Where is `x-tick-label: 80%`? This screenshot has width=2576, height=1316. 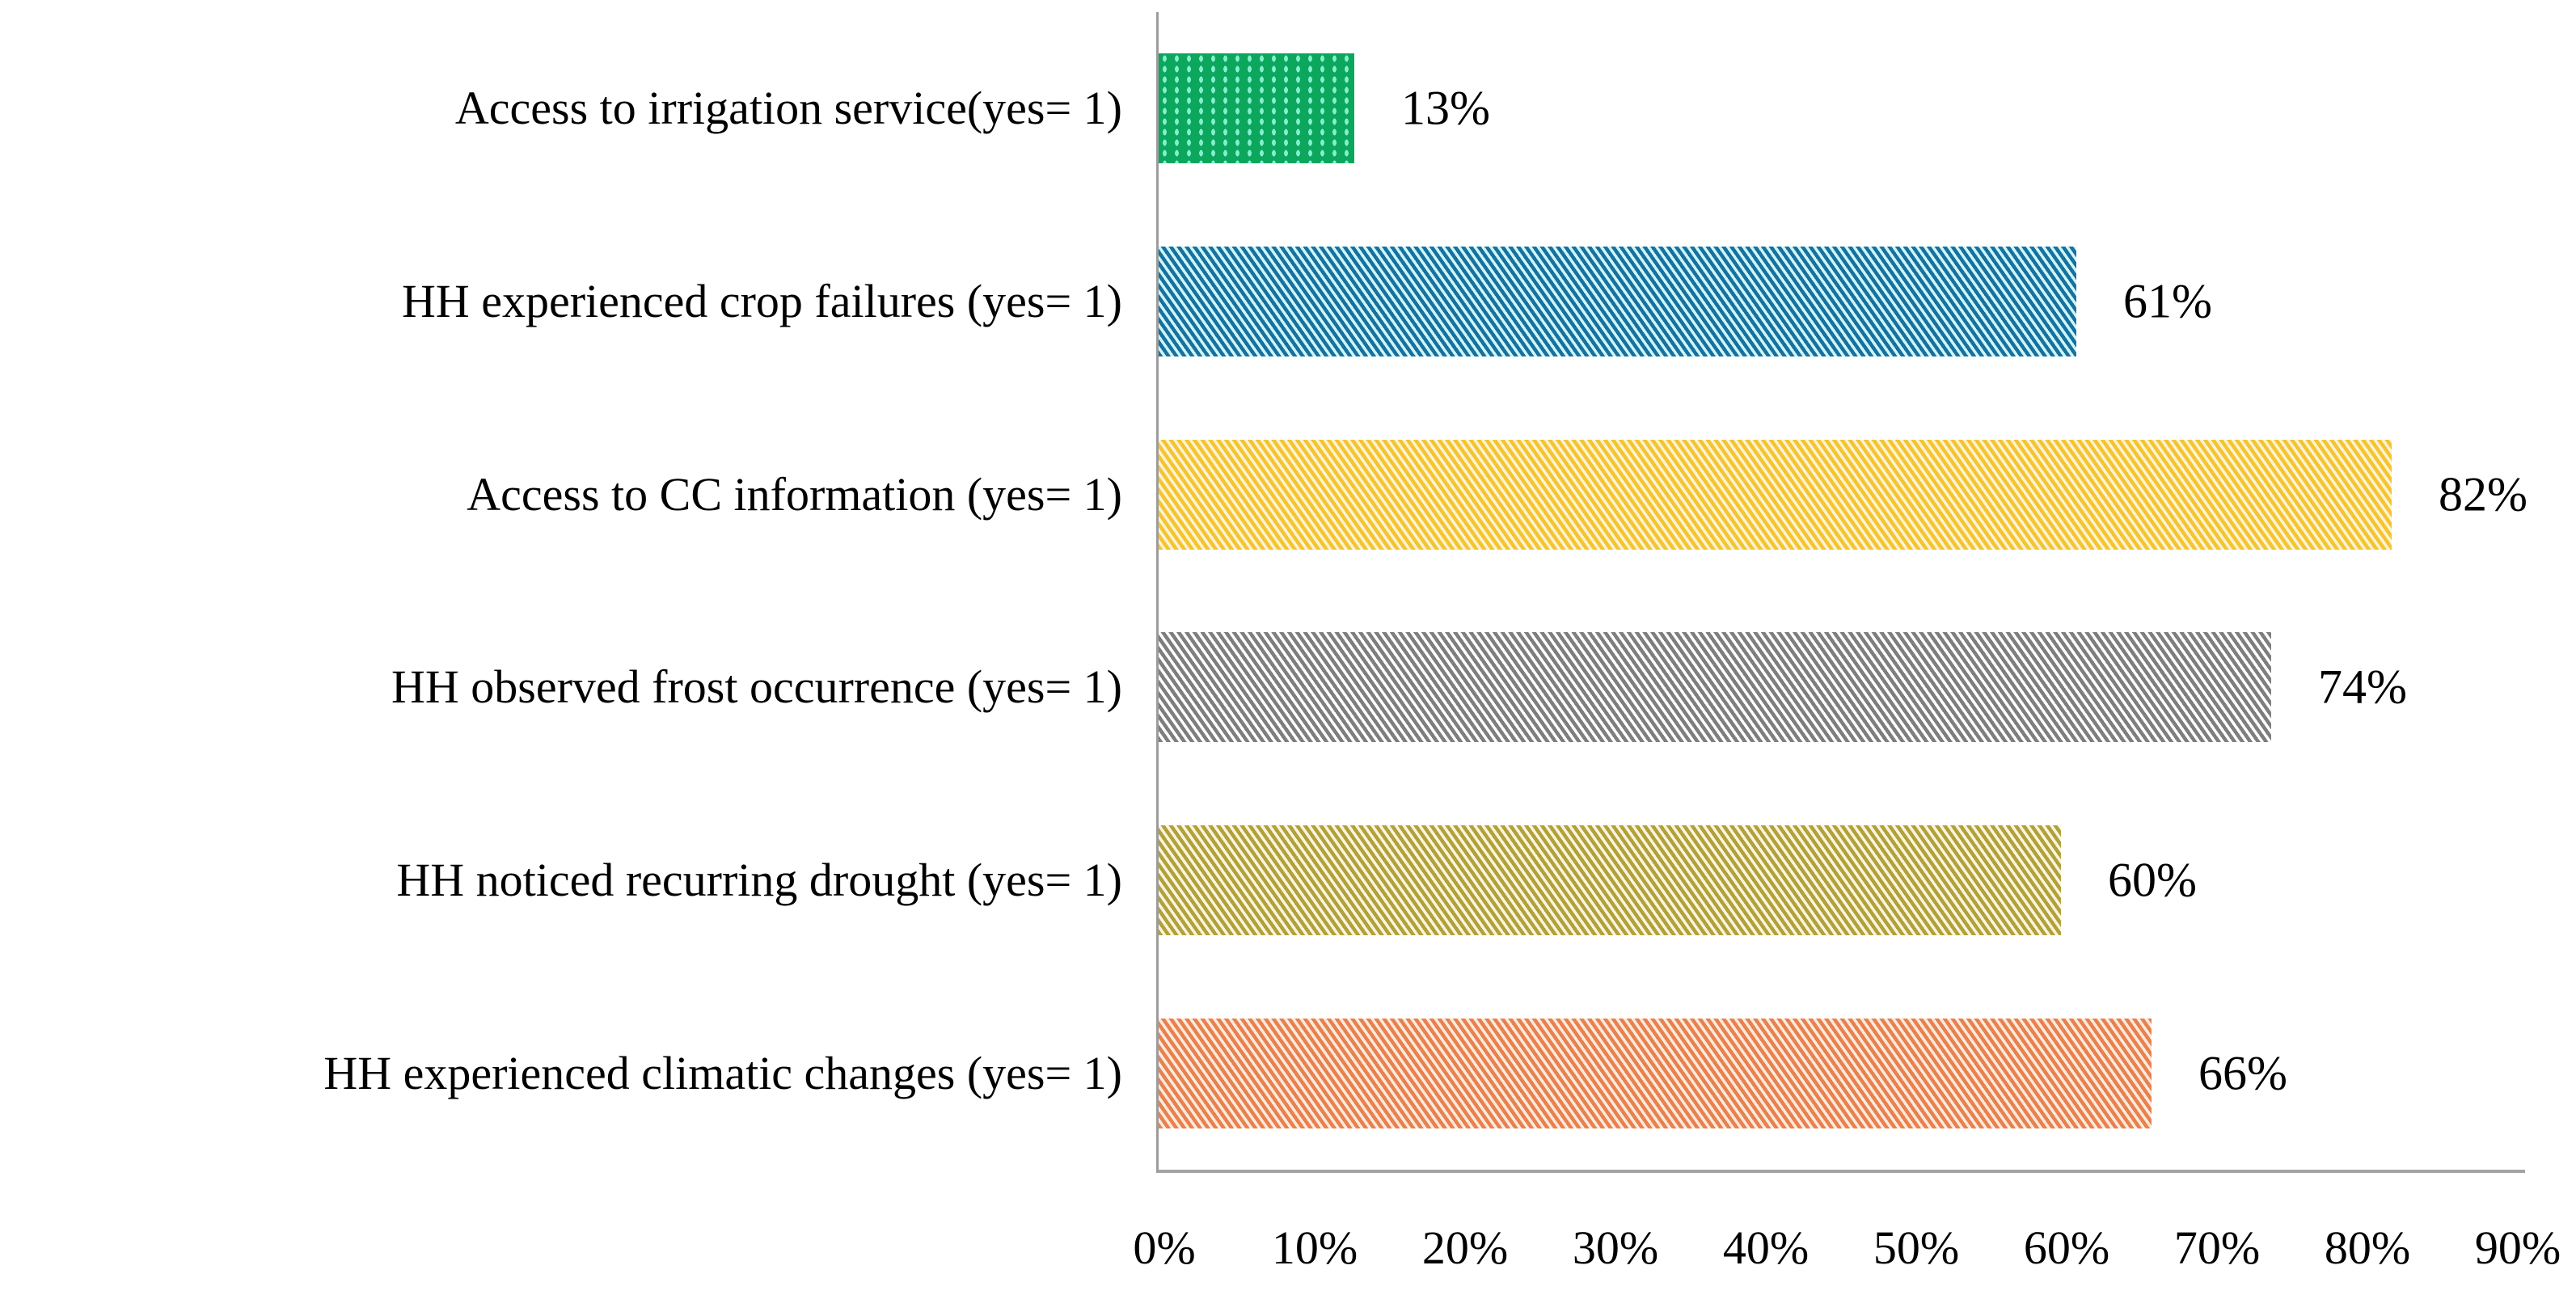 x-tick-label: 80% is located at coordinates (2367, 1247).